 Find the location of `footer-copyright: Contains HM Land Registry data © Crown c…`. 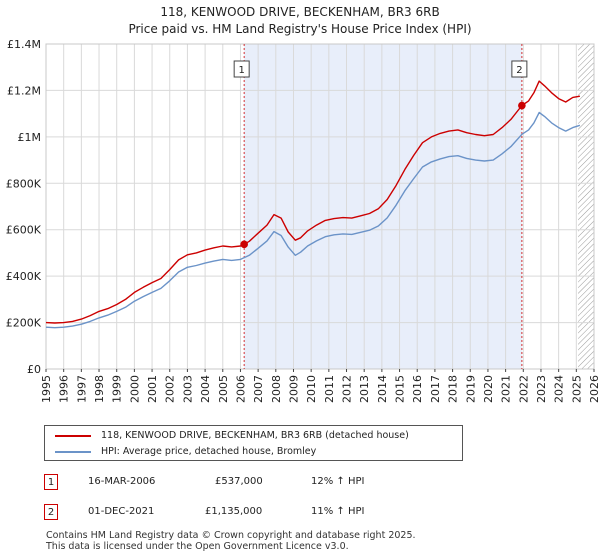

footer-copyright: Contains HM Land Registry data © Crown c… is located at coordinates (231, 535).